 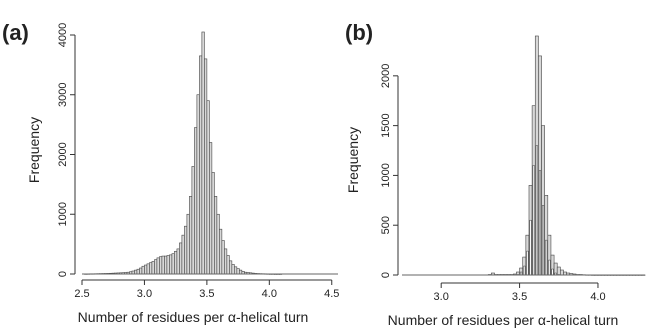 I want to click on y-axis-label-a: Frequency, so click(x=34, y=150).